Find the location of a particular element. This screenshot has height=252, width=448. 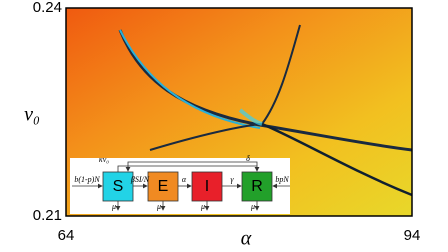

rate-label: bpN is located at coordinates (282, 179).